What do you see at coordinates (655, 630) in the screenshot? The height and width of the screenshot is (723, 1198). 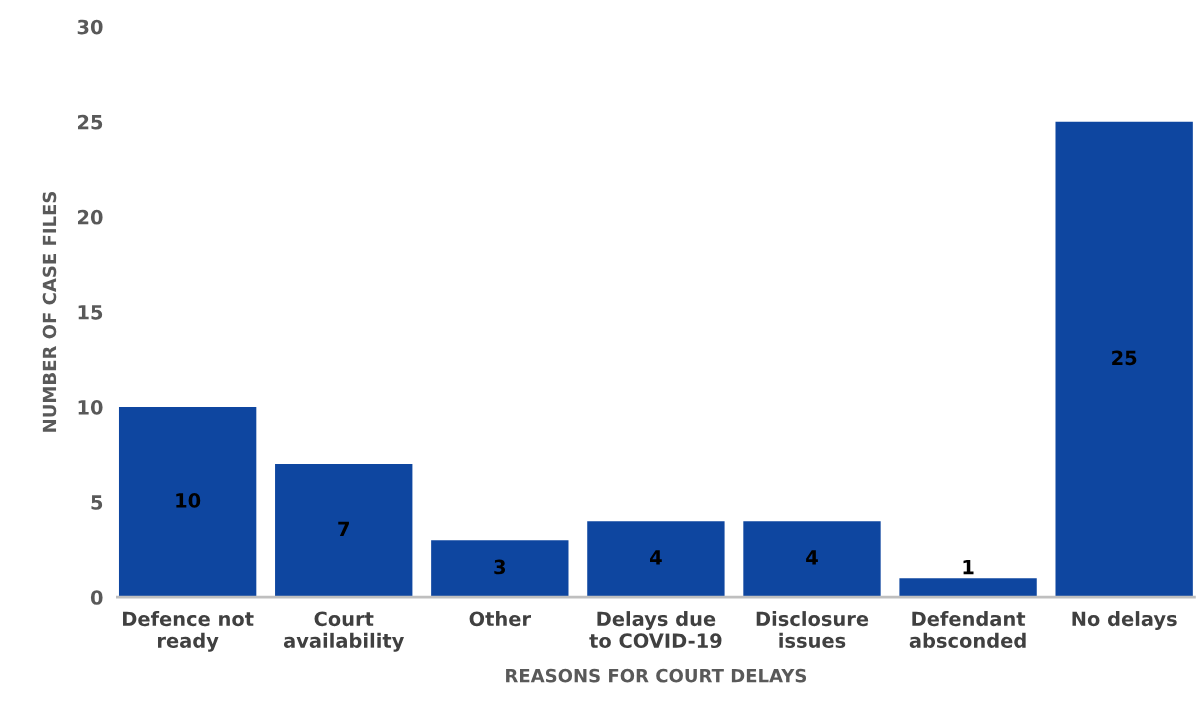 I see `x-tick-label: Delays due to COVID-19` at bounding box center [655, 630].